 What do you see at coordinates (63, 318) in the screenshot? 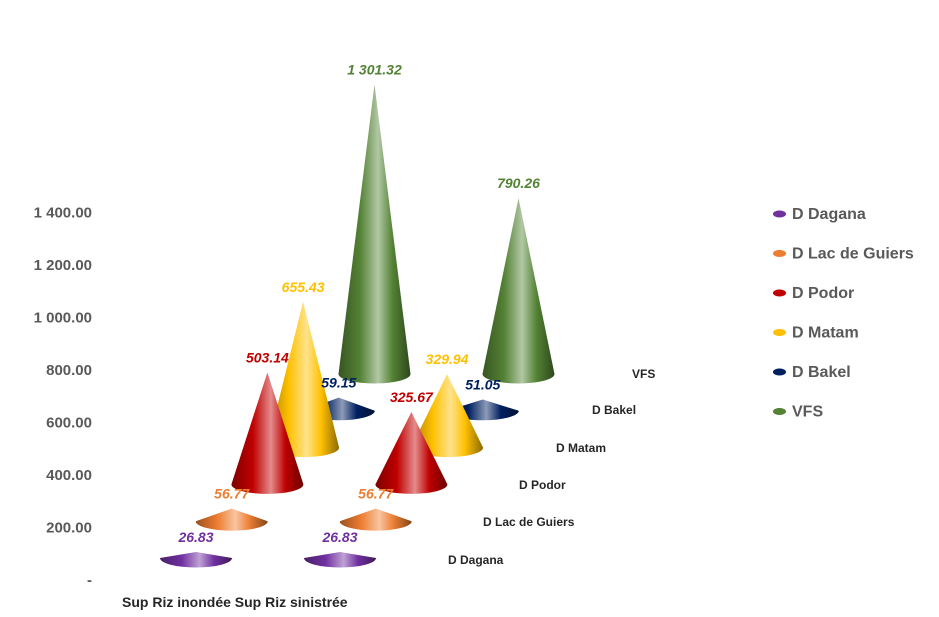
I see `y-tick-label: 1 000.00` at bounding box center [63, 318].